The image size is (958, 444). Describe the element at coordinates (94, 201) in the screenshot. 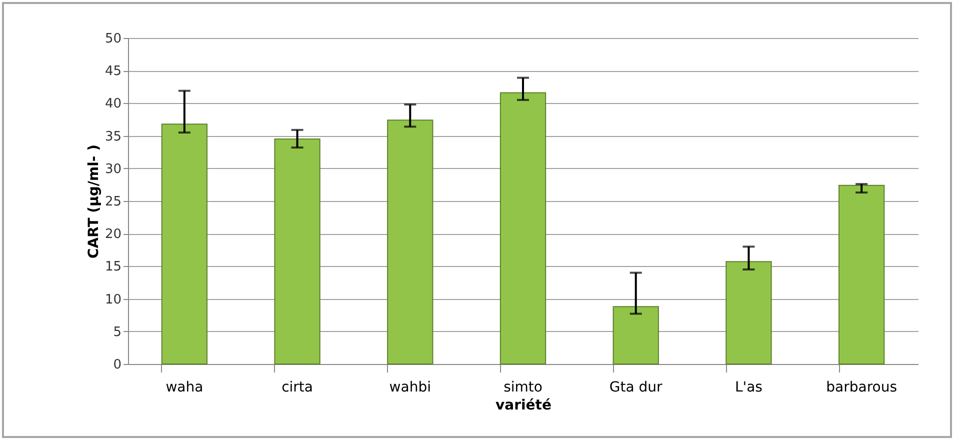

I see `y-axis-title: CART (µg/ml- )` at that location.